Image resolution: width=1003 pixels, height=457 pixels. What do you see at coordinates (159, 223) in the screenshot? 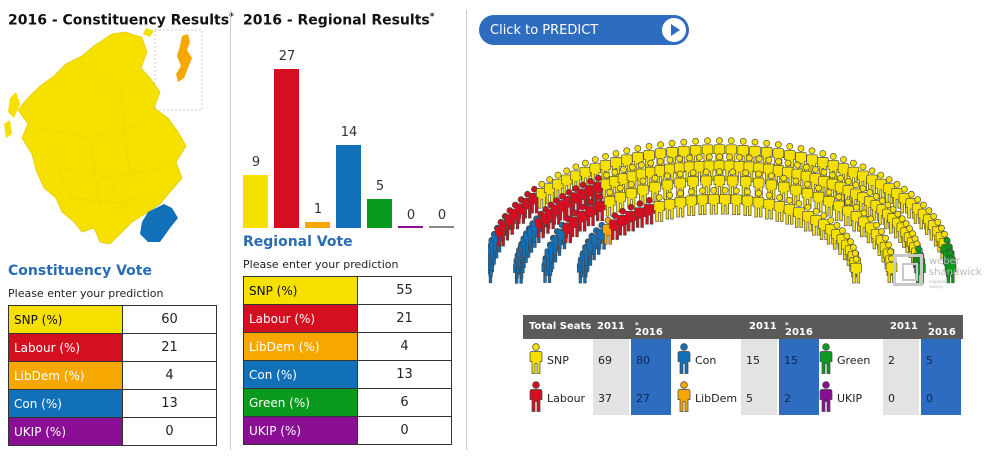
I see `borders-con-area` at bounding box center [159, 223].